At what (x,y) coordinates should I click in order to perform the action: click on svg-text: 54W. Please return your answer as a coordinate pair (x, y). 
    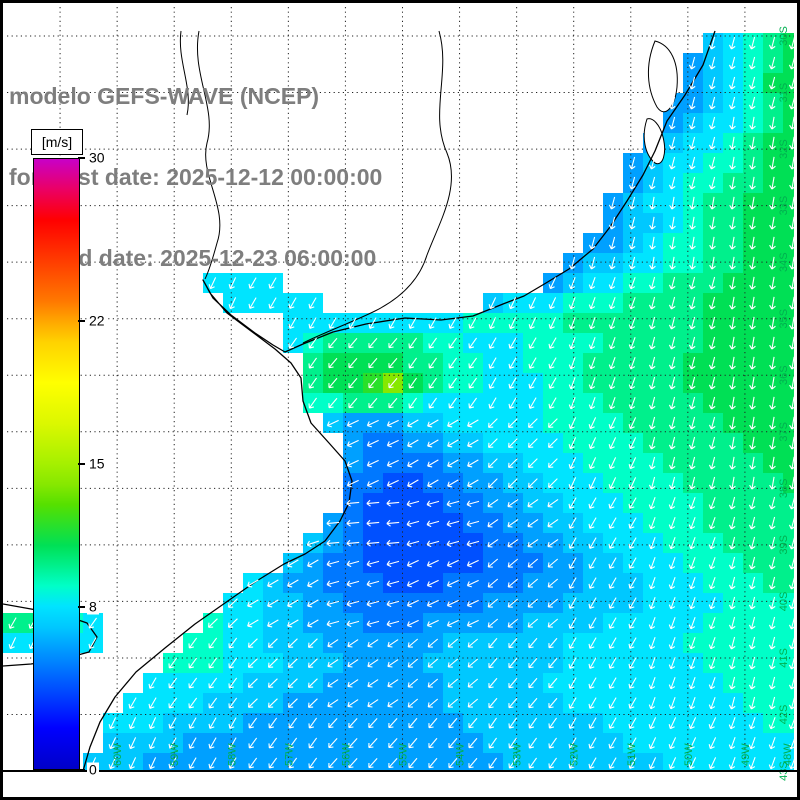
    Looking at the image, I should click on (461, 754).